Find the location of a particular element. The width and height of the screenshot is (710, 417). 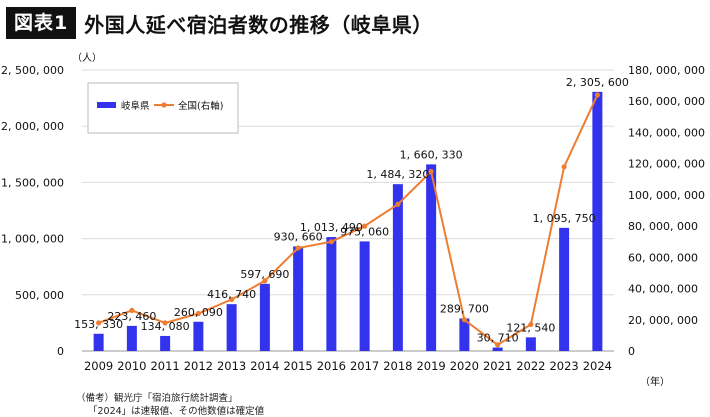

data-label: 975, 060 is located at coordinates (364, 231).